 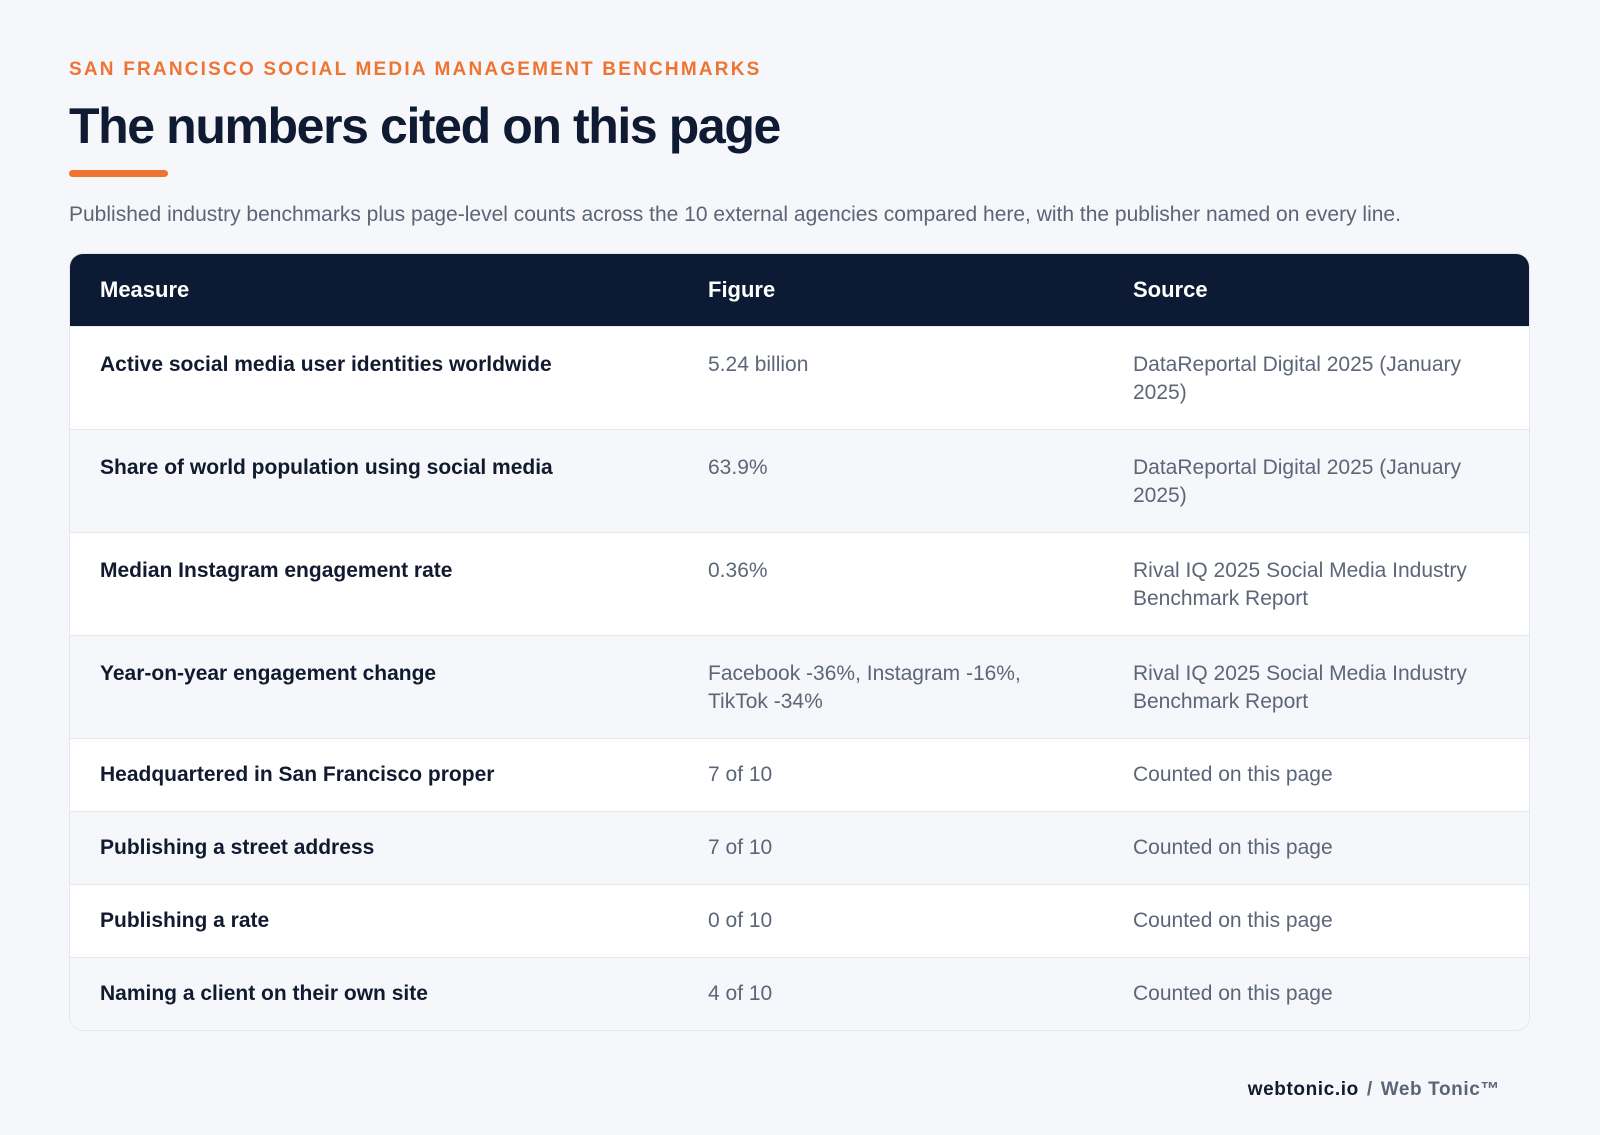 I want to click on column-header-measure: Measure, so click(x=145, y=289).